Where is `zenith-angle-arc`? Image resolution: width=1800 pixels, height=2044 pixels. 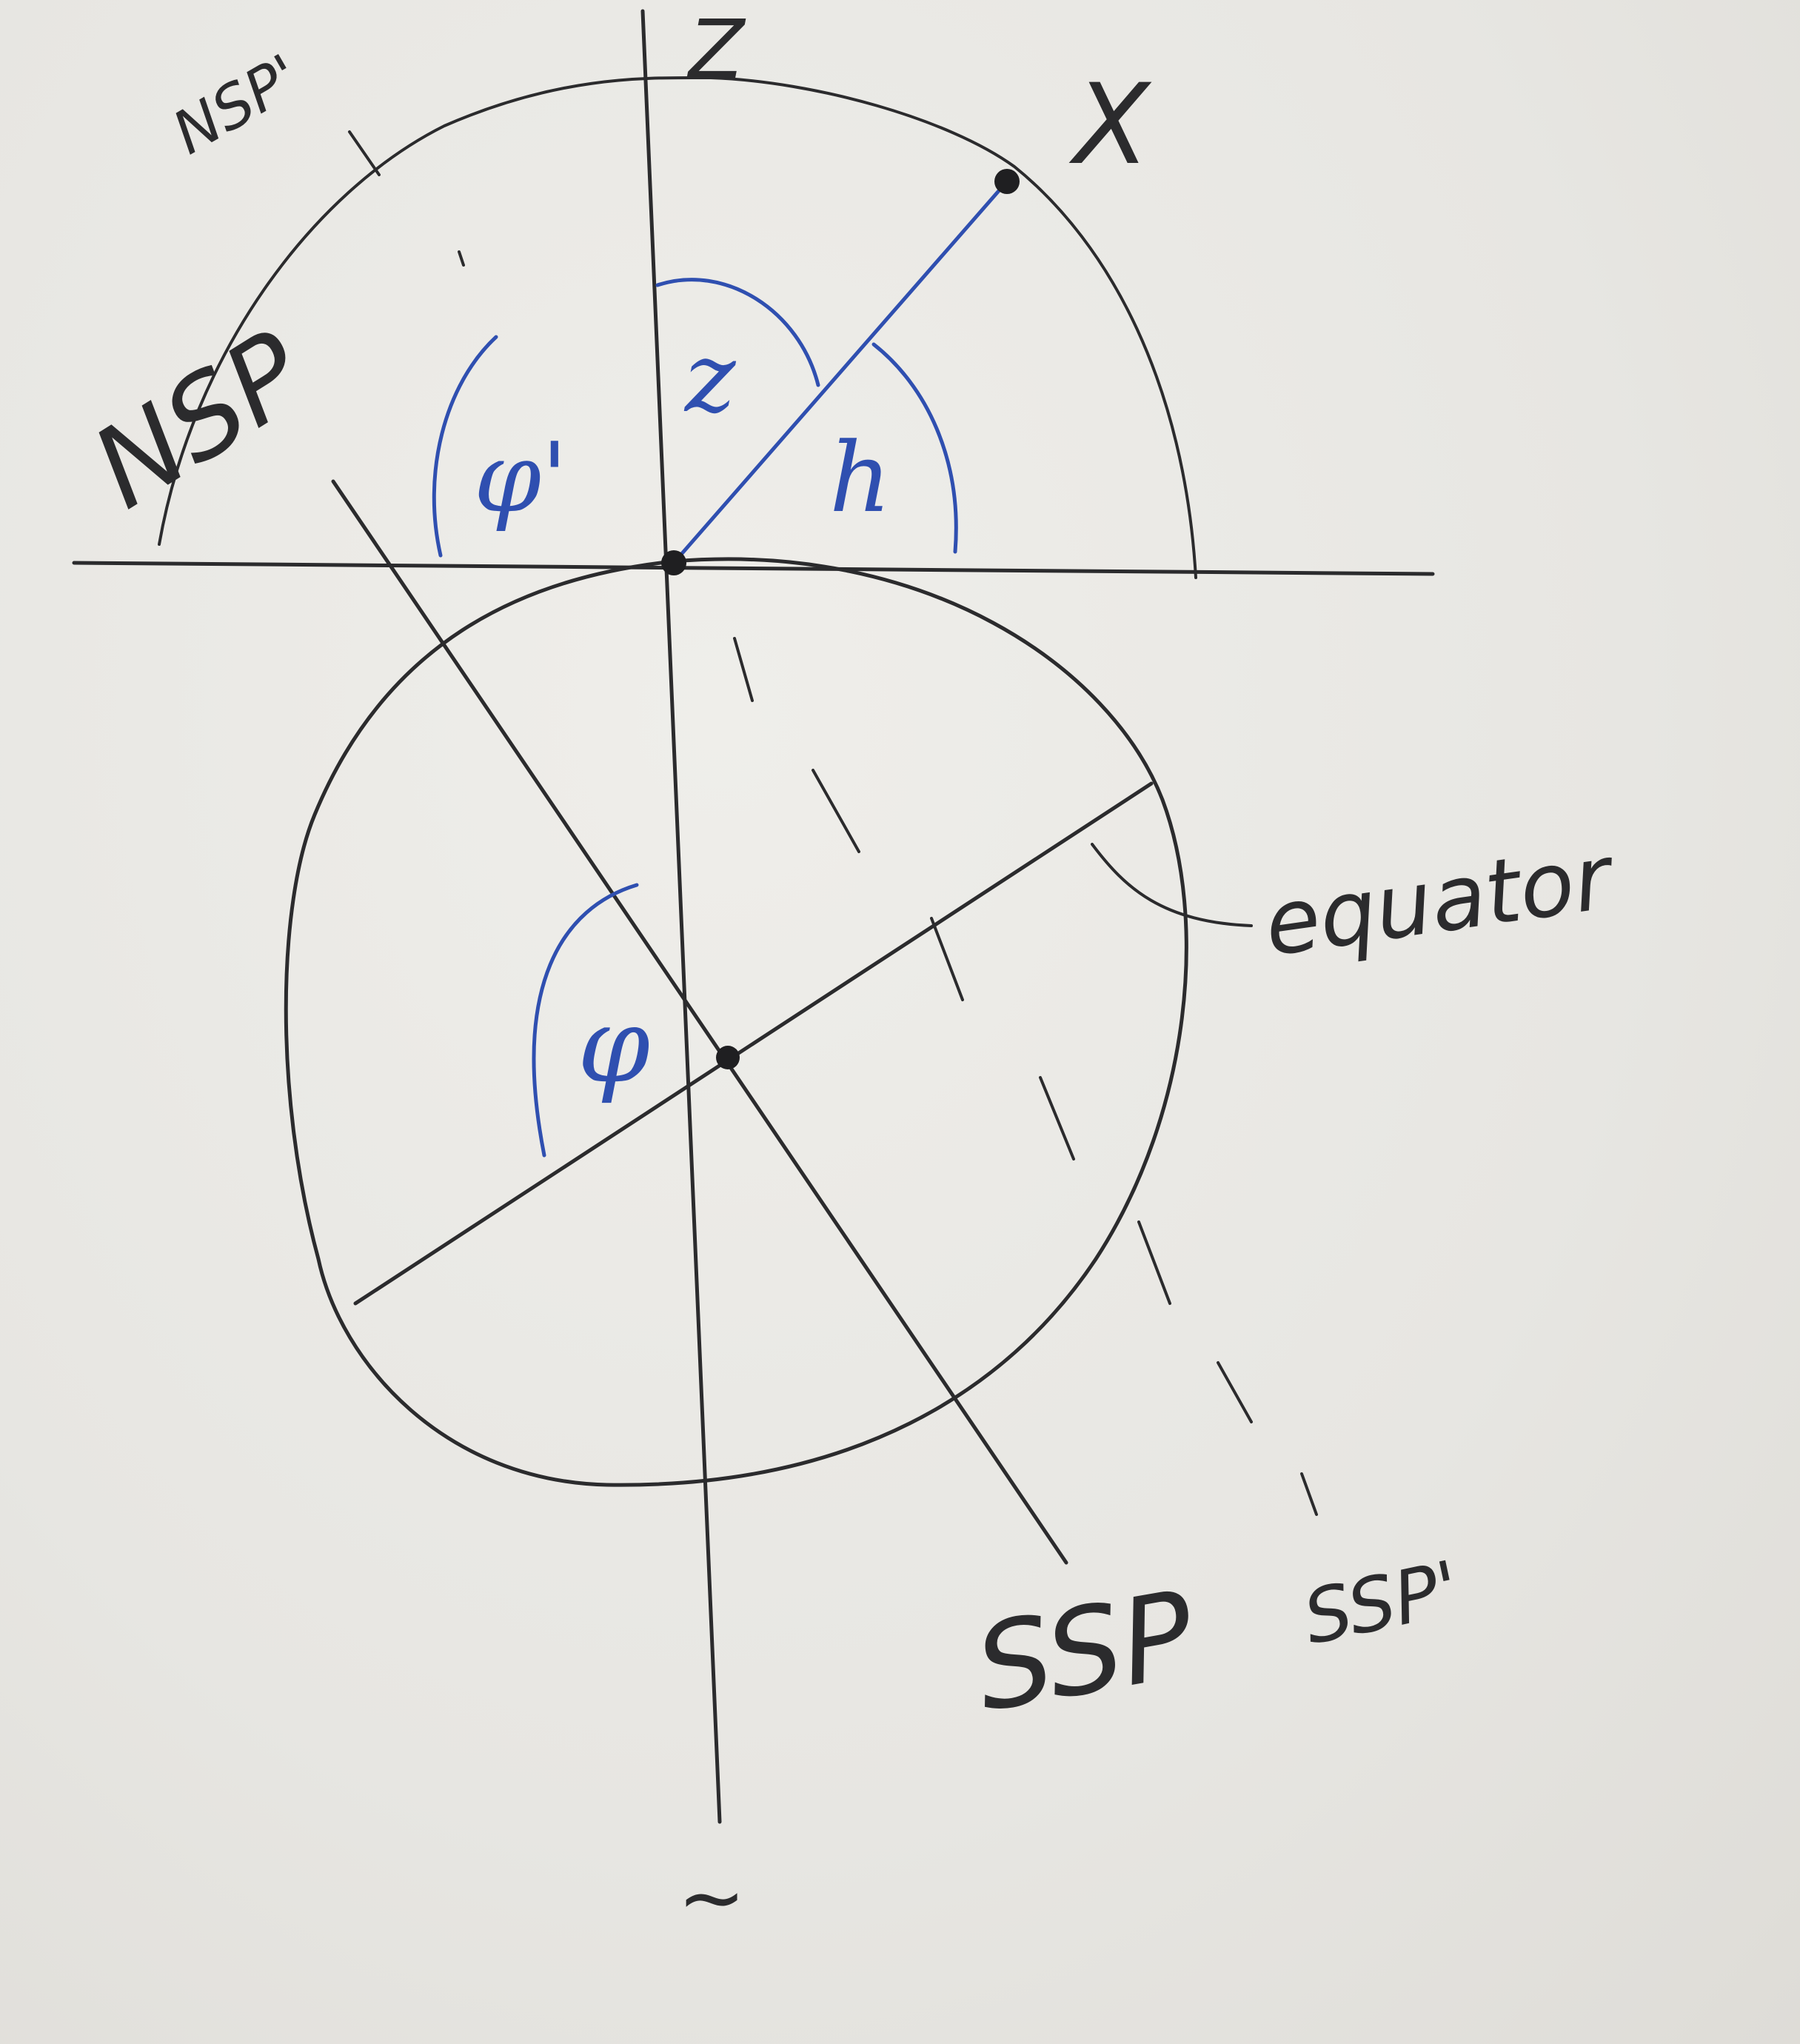 zenith-angle-arc is located at coordinates (737, 332).